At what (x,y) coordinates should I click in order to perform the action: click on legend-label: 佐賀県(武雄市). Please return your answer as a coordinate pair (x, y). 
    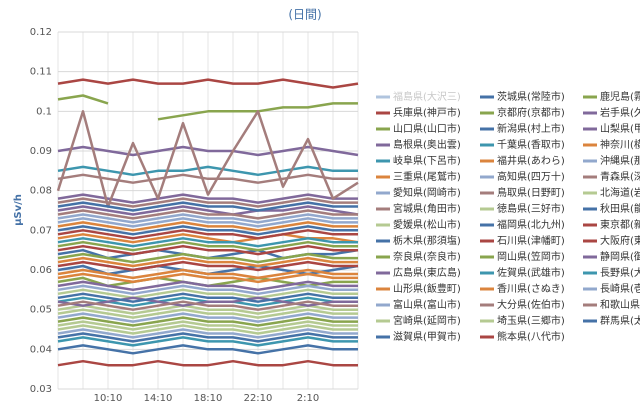
    Looking at the image, I should click on (531, 272).